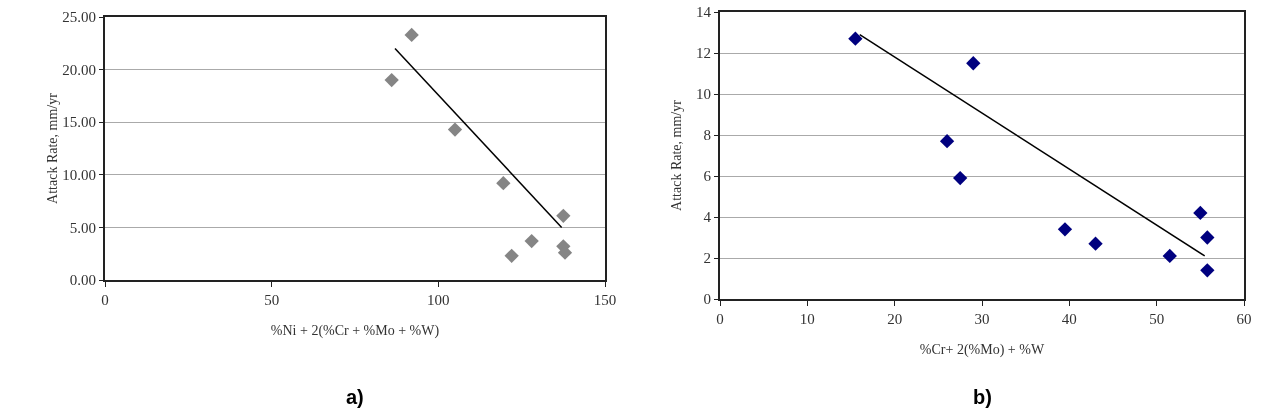 The height and width of the screenshot is (416, 1264). What do you see at coordinates (355, 397) in the screenshot?
I see `text: a)` at bounding box center [355, 397].